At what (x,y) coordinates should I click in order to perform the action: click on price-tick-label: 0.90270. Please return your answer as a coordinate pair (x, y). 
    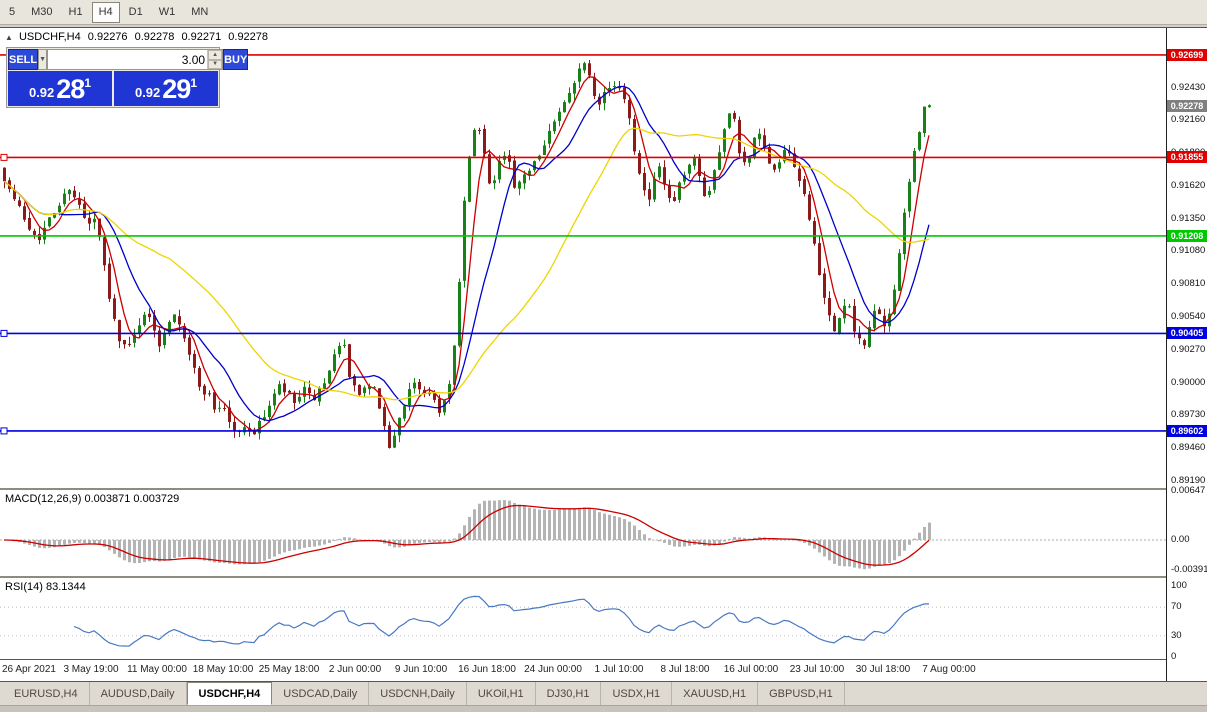
    Looking at the image, I should click on (1188, 350).